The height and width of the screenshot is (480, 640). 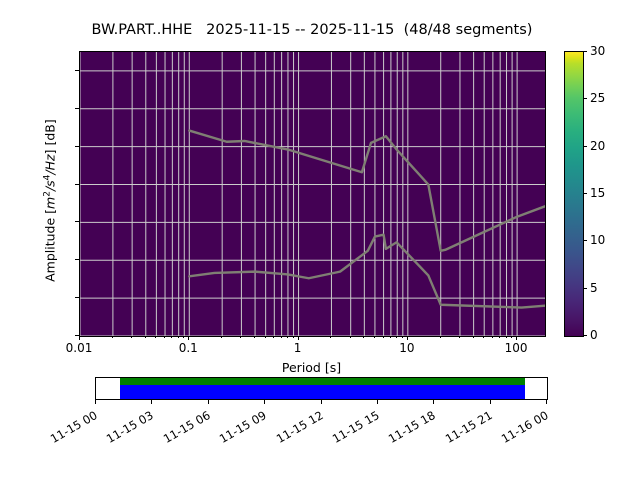 I want to click on colorbar-tick-label: 10, so click(x=598, y=240).